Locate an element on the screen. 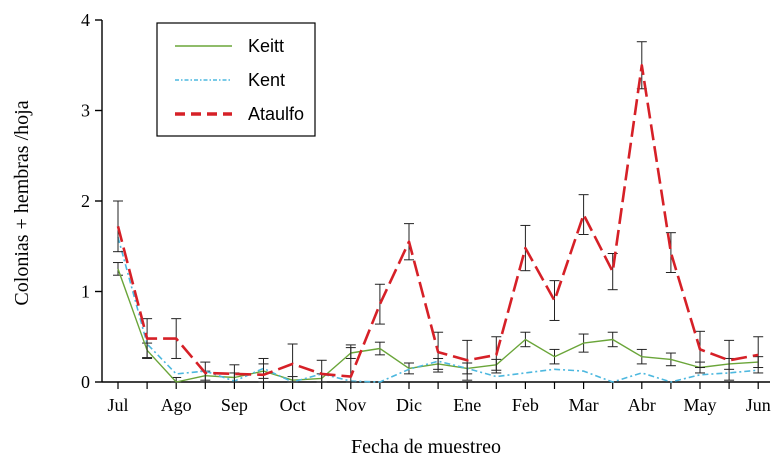 The height and width of the screenshot is (459, 783). legend-box is located at coordinates (236, 79).